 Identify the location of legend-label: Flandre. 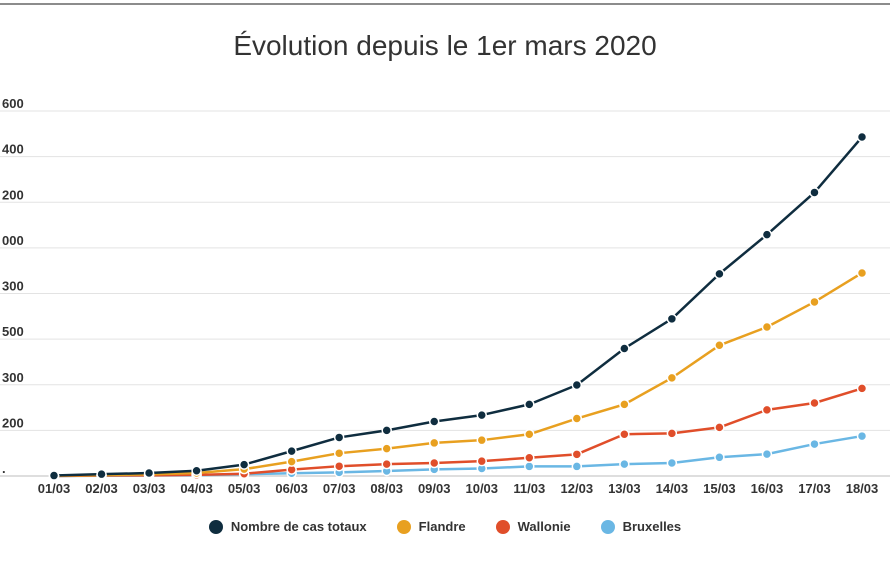
(442, 526).